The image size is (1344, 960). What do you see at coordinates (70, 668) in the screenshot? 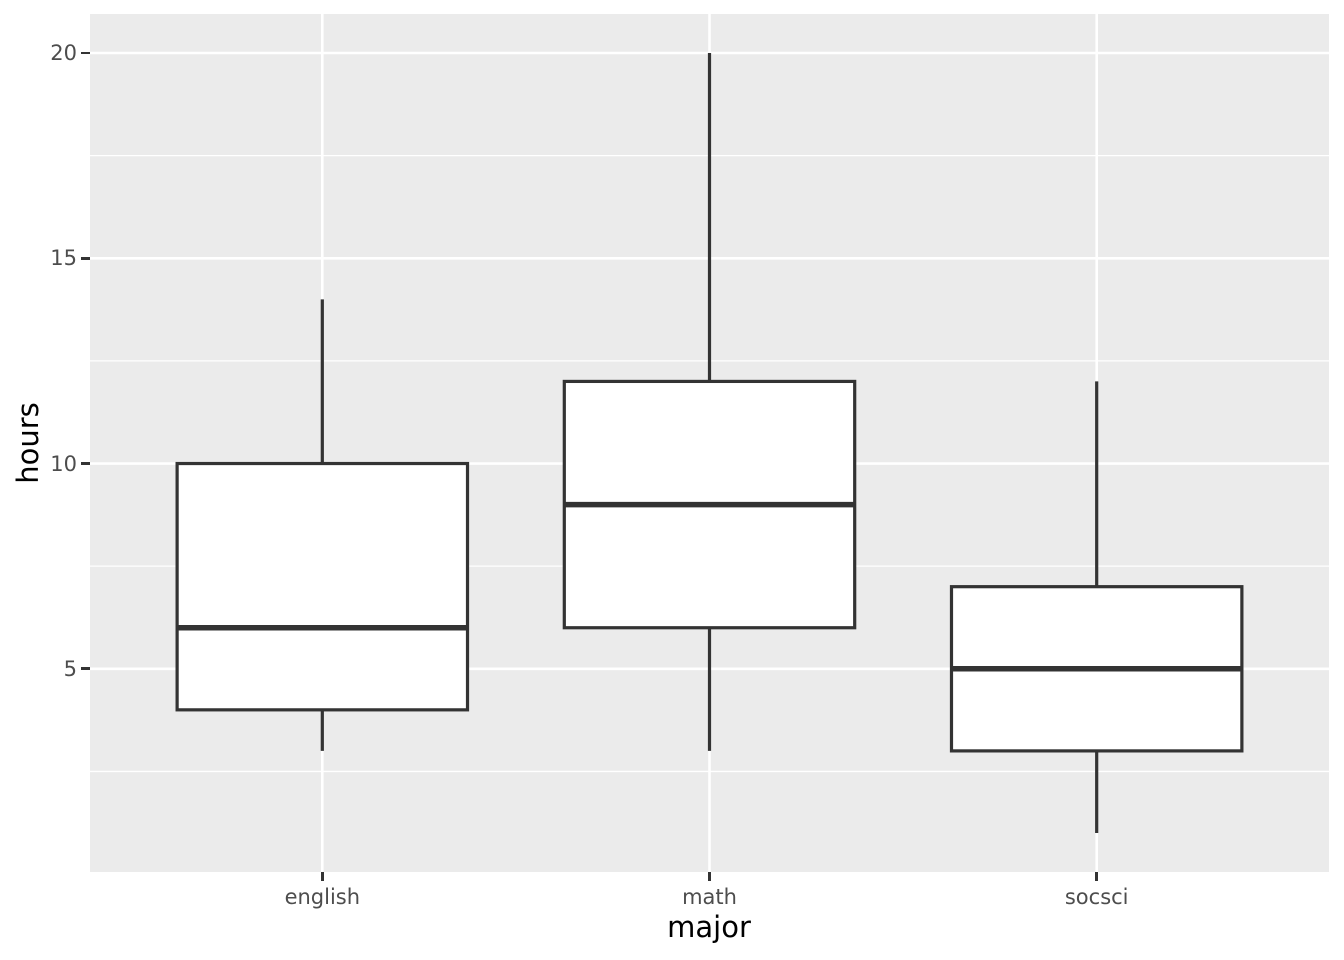
I see `y-tick-label: 5` at bounding box center [70, 668].